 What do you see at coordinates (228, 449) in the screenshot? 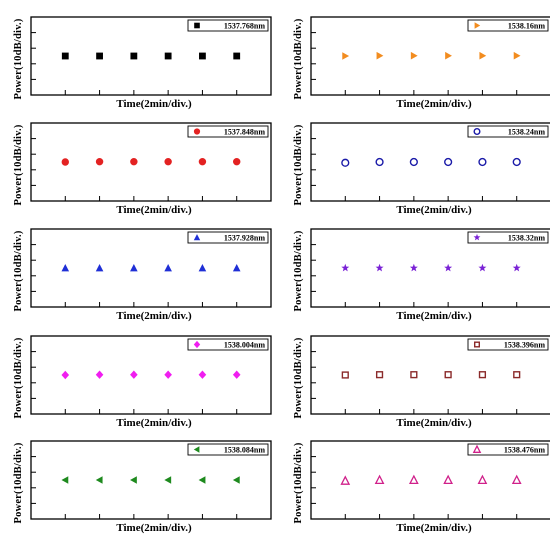
I see `legend: 1538.084nm` at bounding box center [228, 449].